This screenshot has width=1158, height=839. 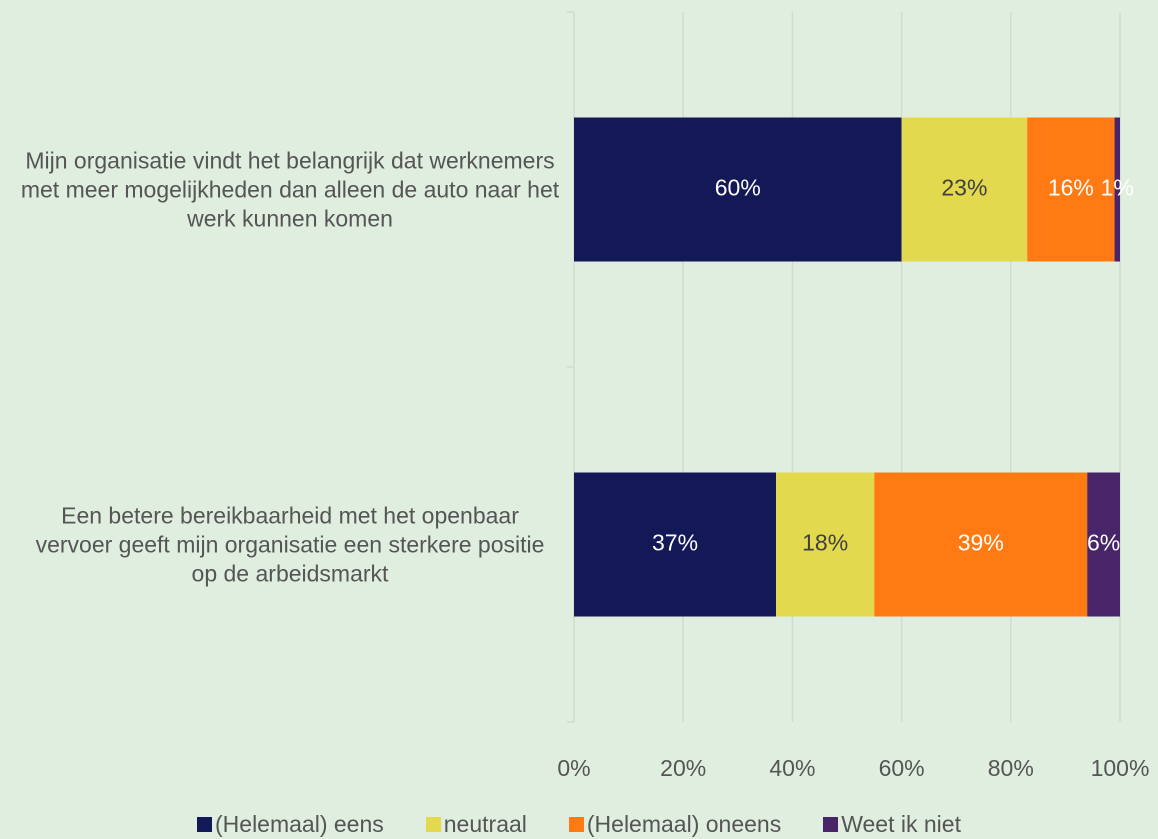 I want to click on legend-label: neutraal, so click(x=485, y=824).